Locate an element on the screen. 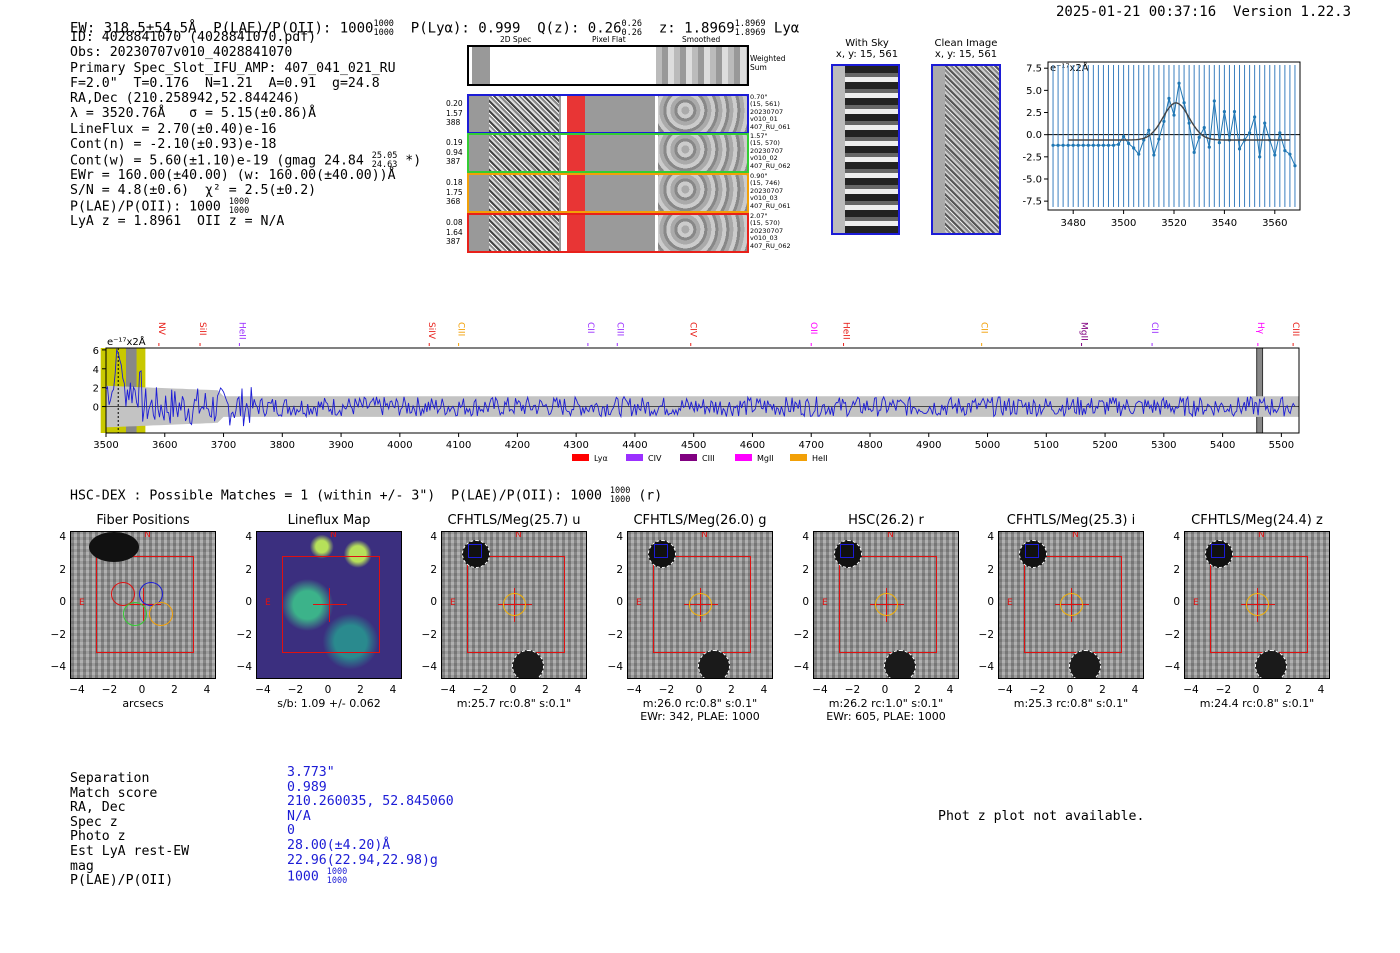 This screenshot has width=1400, height=953. match-value-5: 28.00(±4.20)Å is located at coordinates (339, 845).